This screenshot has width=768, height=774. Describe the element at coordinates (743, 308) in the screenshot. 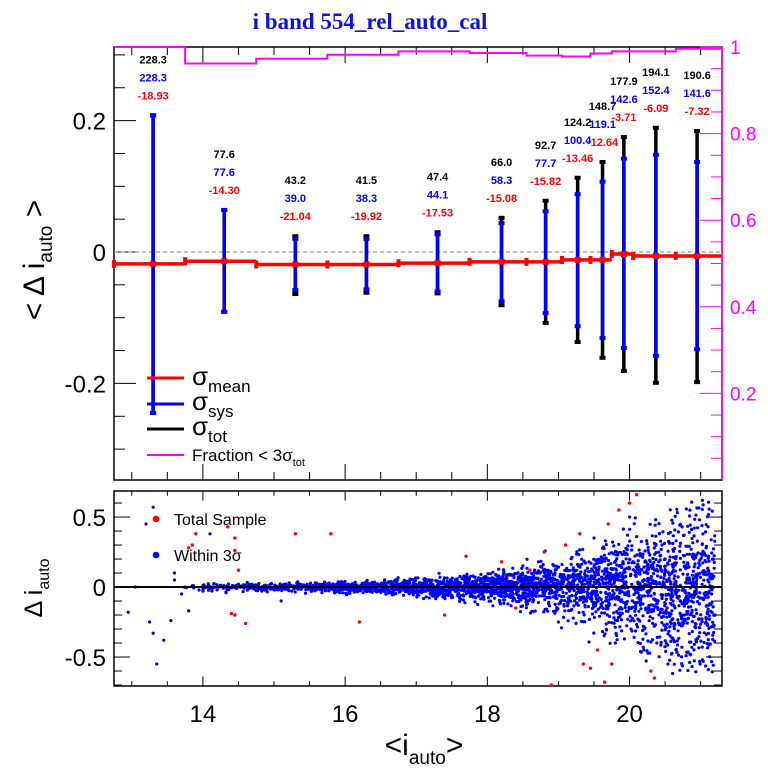

I see `right-axis-tick-label: 0.4` at that location.